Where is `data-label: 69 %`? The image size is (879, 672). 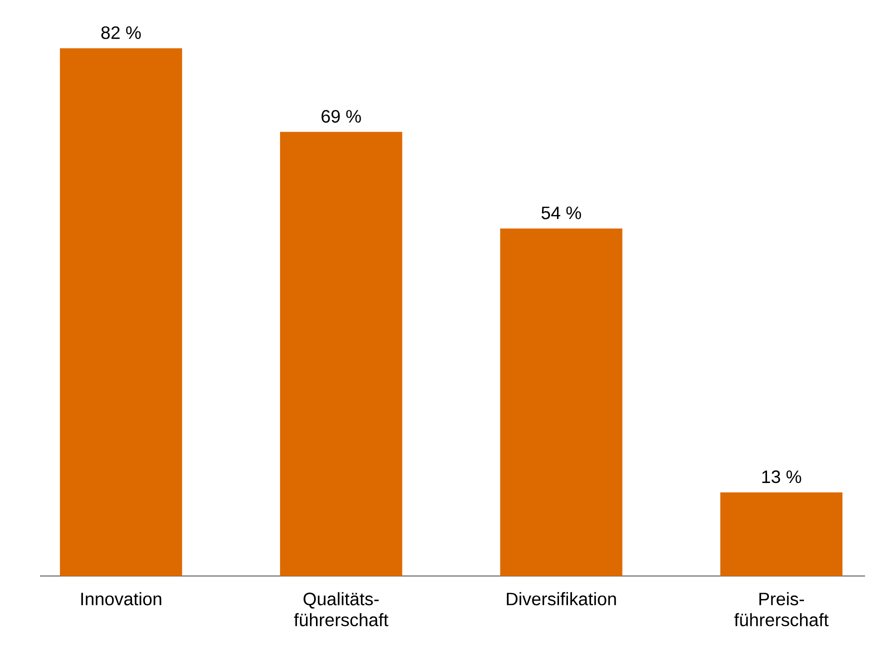 data-label: 69 % is located at coordinates (341, 116).